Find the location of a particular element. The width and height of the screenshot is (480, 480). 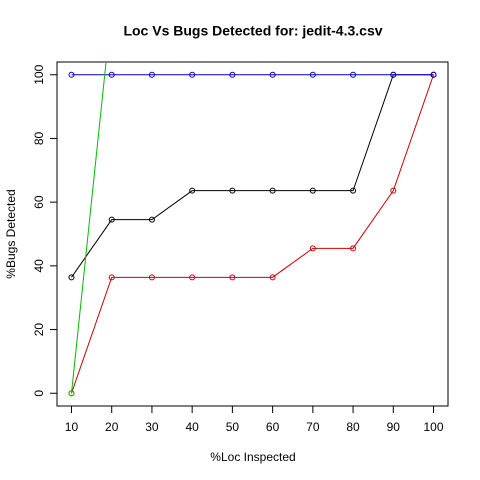

y-tick-label: 100 is located at coordinates (39, 74).